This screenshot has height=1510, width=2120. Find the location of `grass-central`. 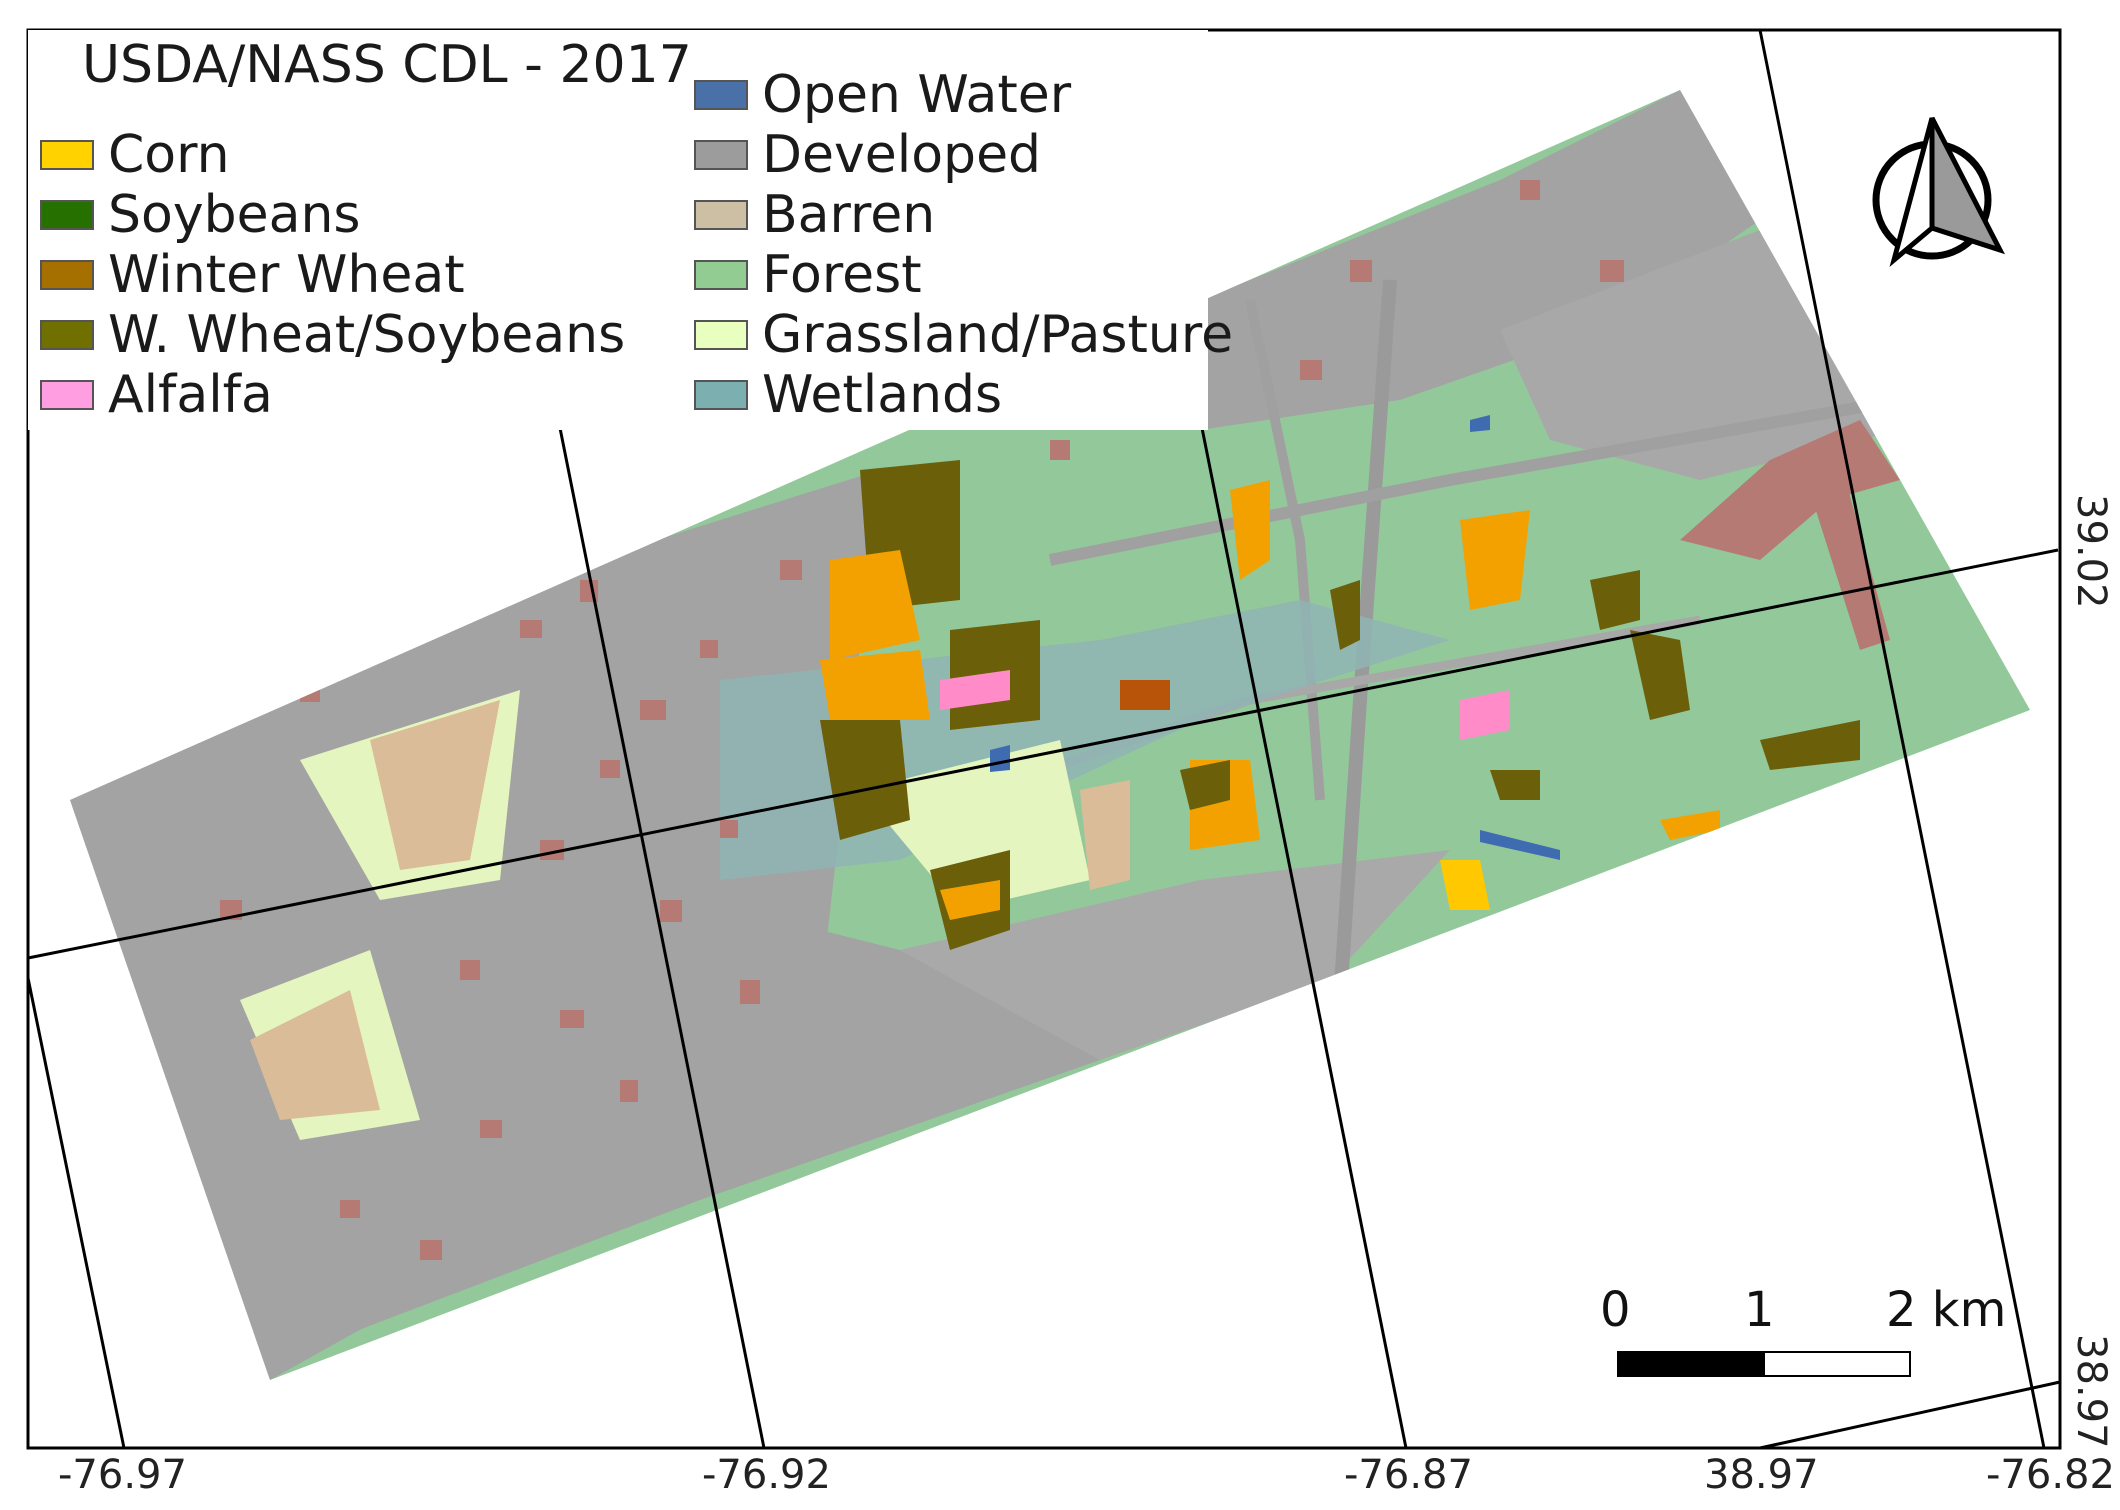

grass-central is located at coordinates (975, 825).